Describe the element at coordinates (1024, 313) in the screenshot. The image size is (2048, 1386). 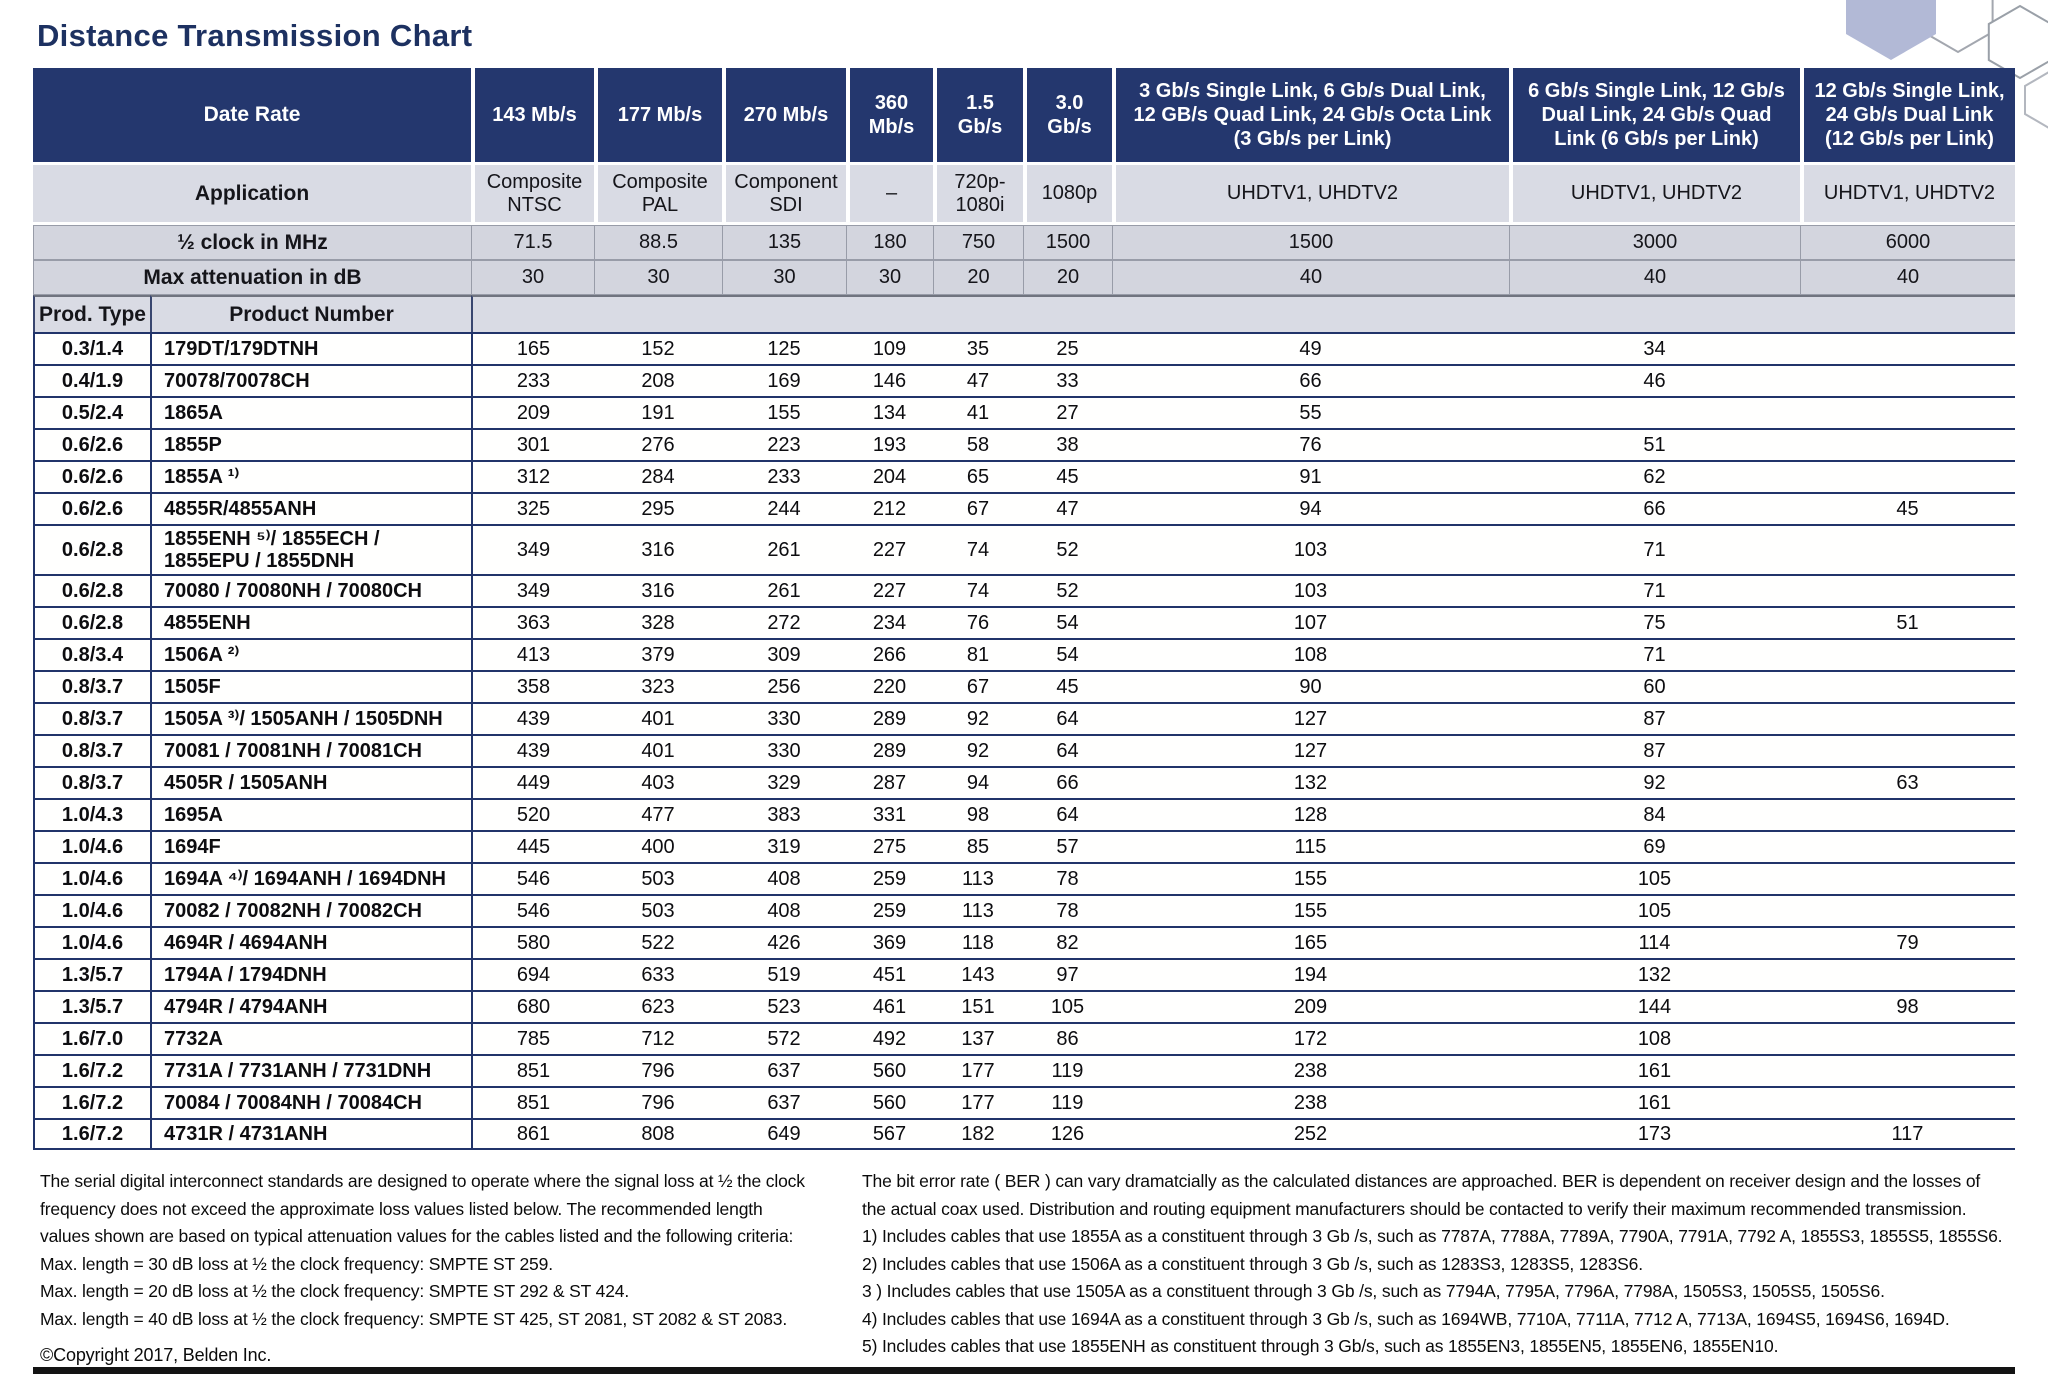
I see `product-header-row: Prod. Type Product Number` at that location.